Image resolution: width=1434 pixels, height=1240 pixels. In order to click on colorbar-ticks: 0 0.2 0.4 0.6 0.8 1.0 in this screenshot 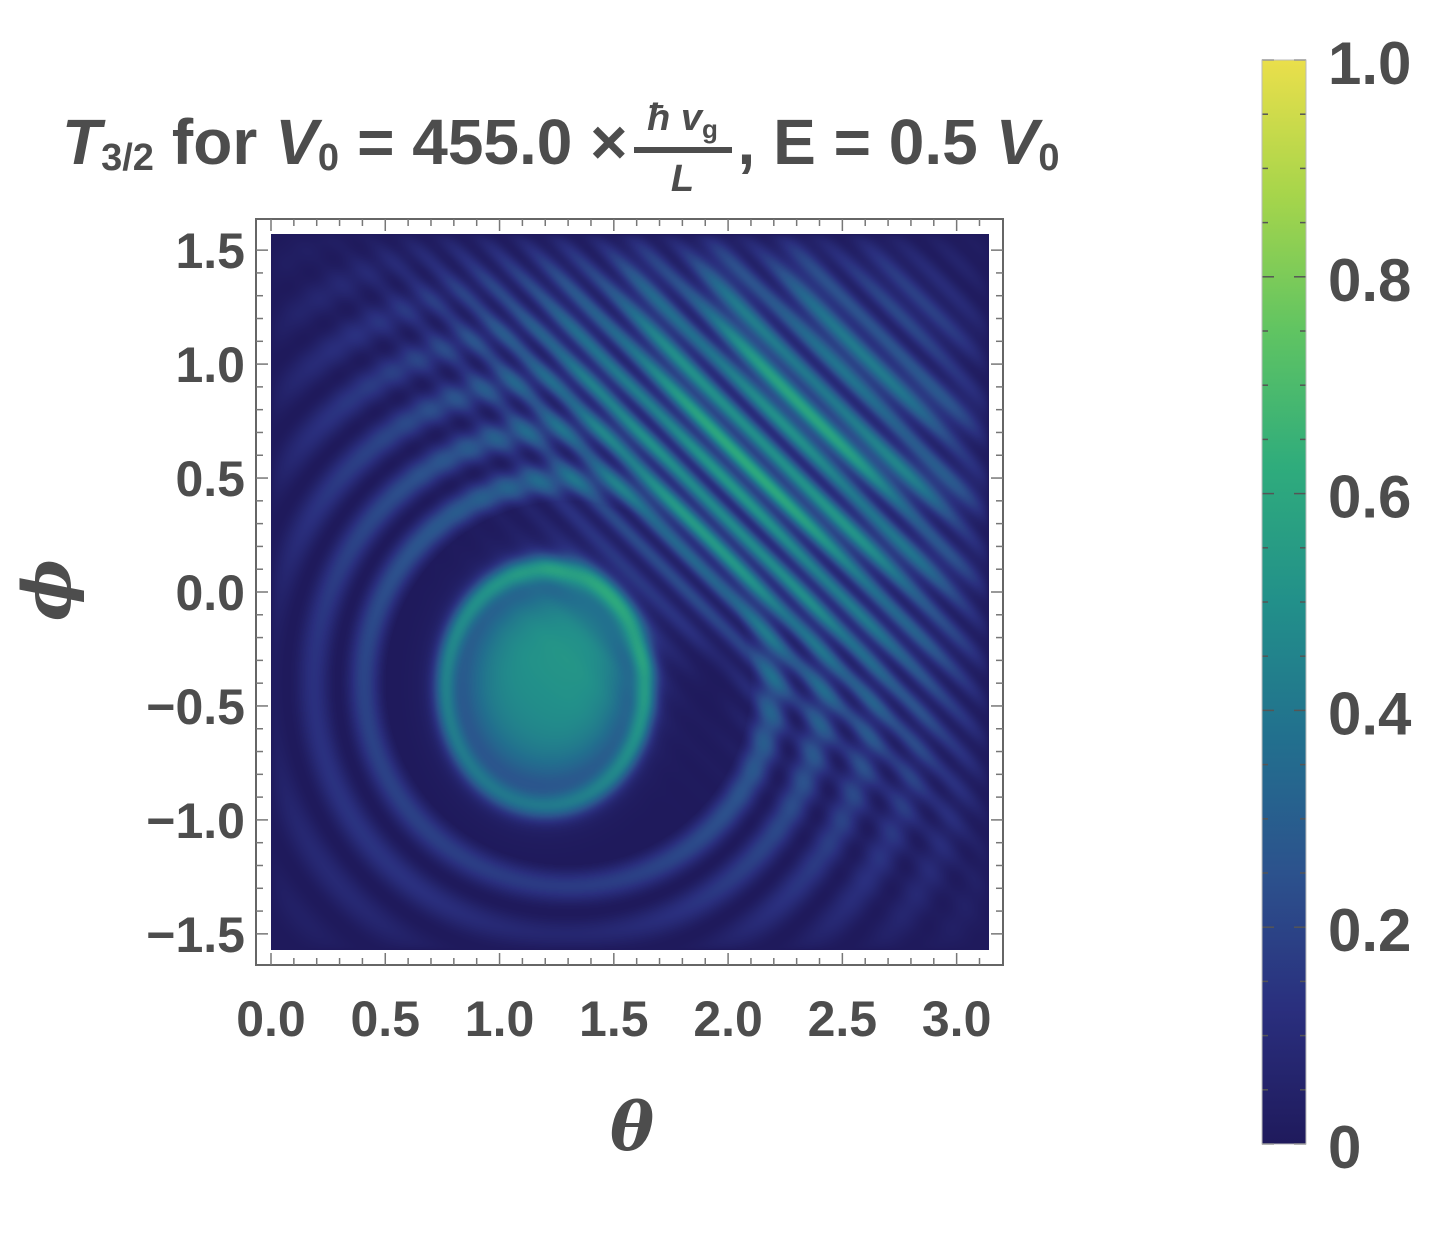, I will do `click(1336, 605)`.